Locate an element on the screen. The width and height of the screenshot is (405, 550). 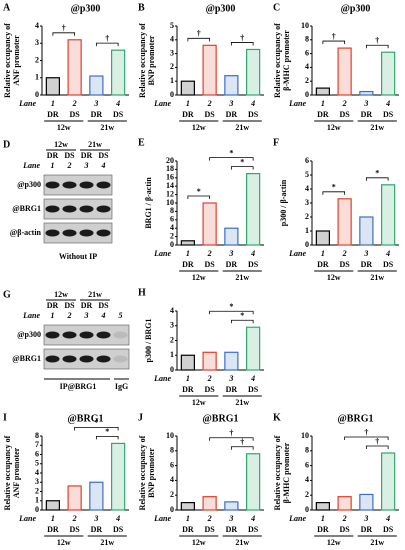
sig-label: * is located at coordinates (242, 161).